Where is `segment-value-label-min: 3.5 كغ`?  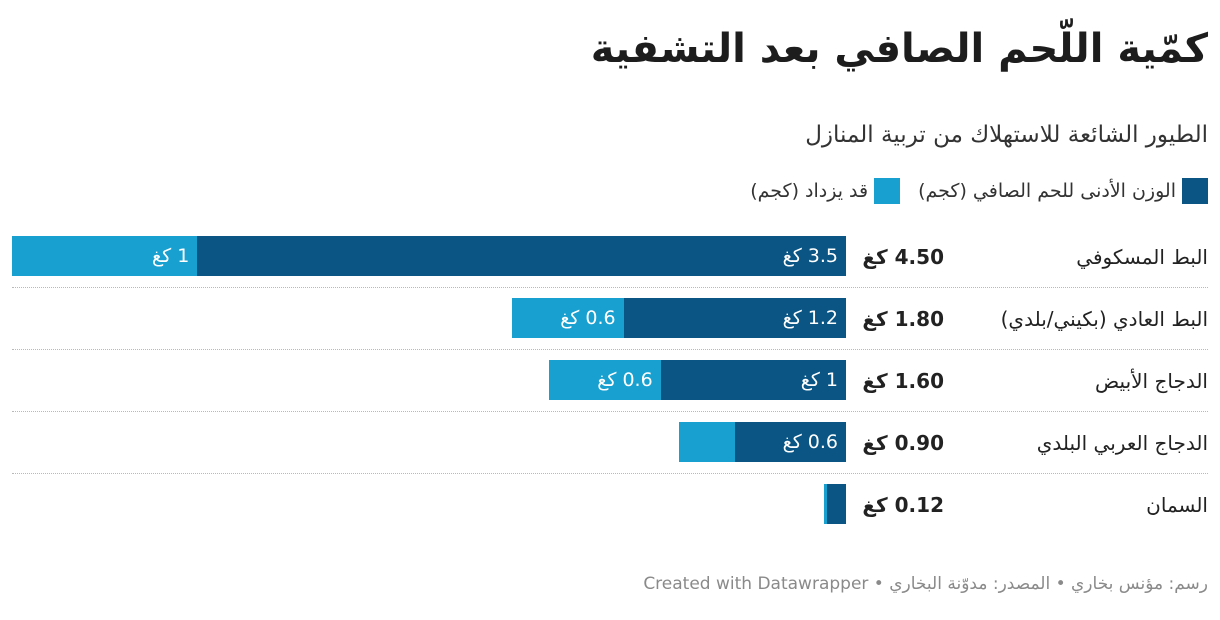
segment-value-label-min: 3.5 كغ is located at coordinates (810, 256).